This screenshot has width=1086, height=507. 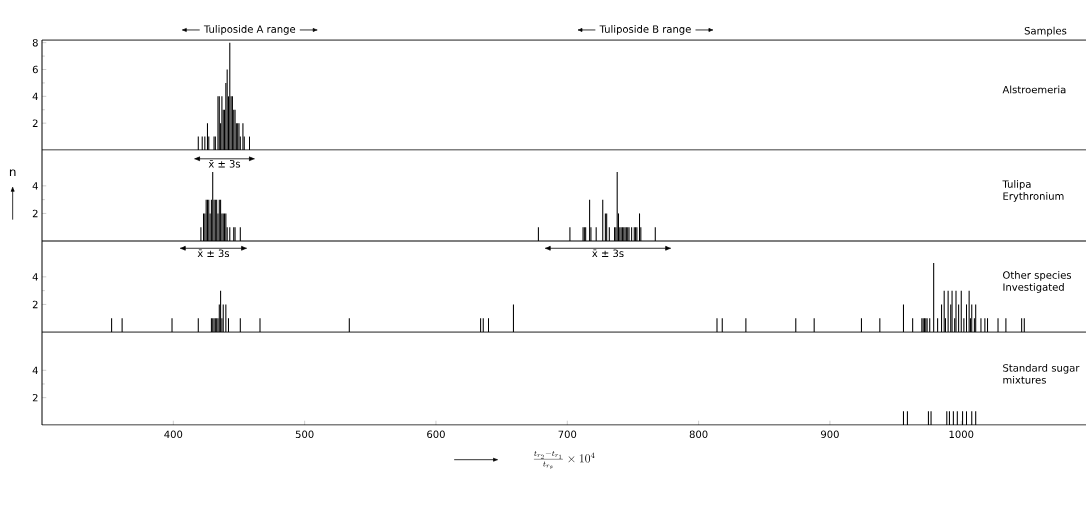 I want to click on text: Tuliposide A range, so click(x=249, y=30).